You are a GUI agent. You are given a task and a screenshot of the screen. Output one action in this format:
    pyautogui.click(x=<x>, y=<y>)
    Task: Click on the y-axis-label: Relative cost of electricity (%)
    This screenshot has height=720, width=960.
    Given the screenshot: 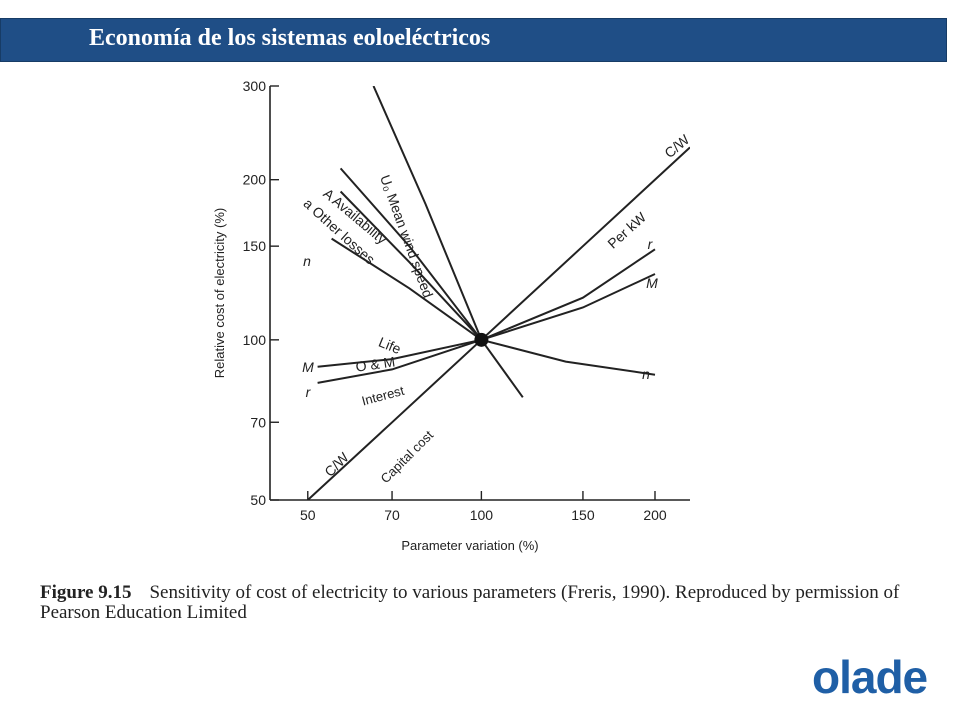 What is the action you would take?
    pyautogui.click(x=219, y=293)
    